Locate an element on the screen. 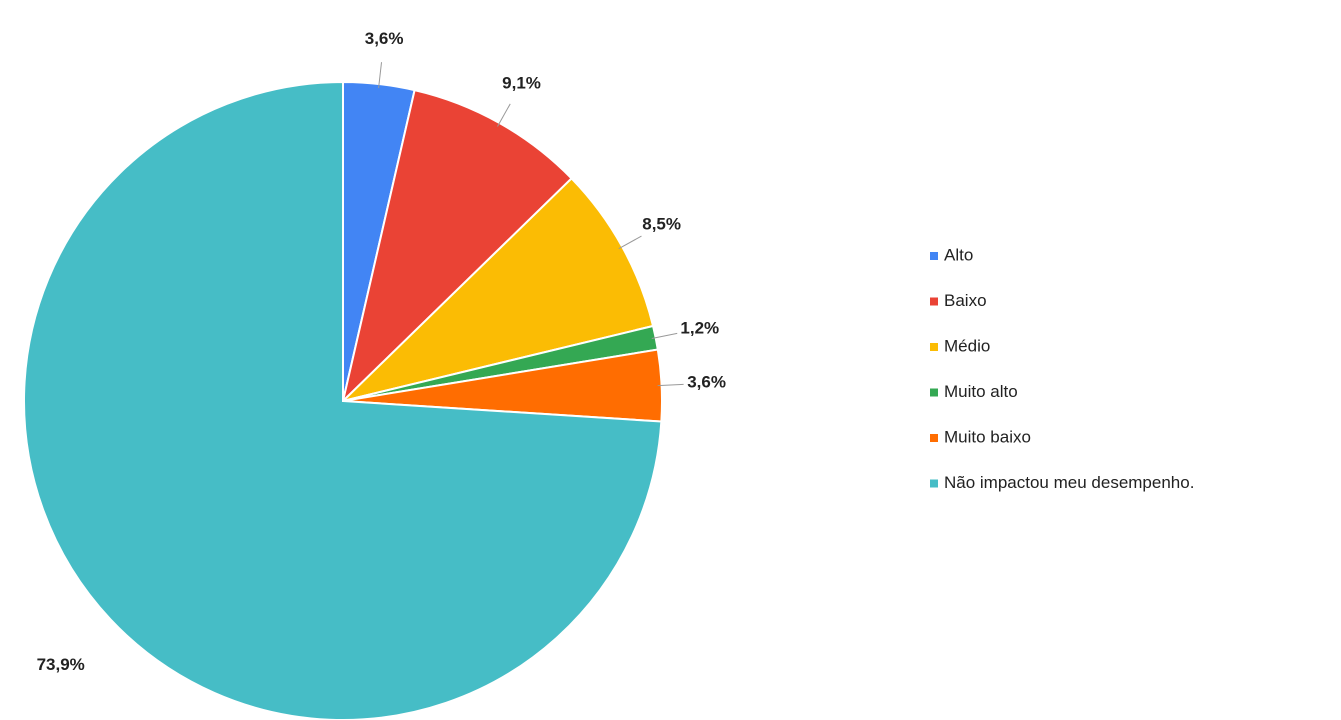  value-label: 1,2% is located at coordinates (699, 327).